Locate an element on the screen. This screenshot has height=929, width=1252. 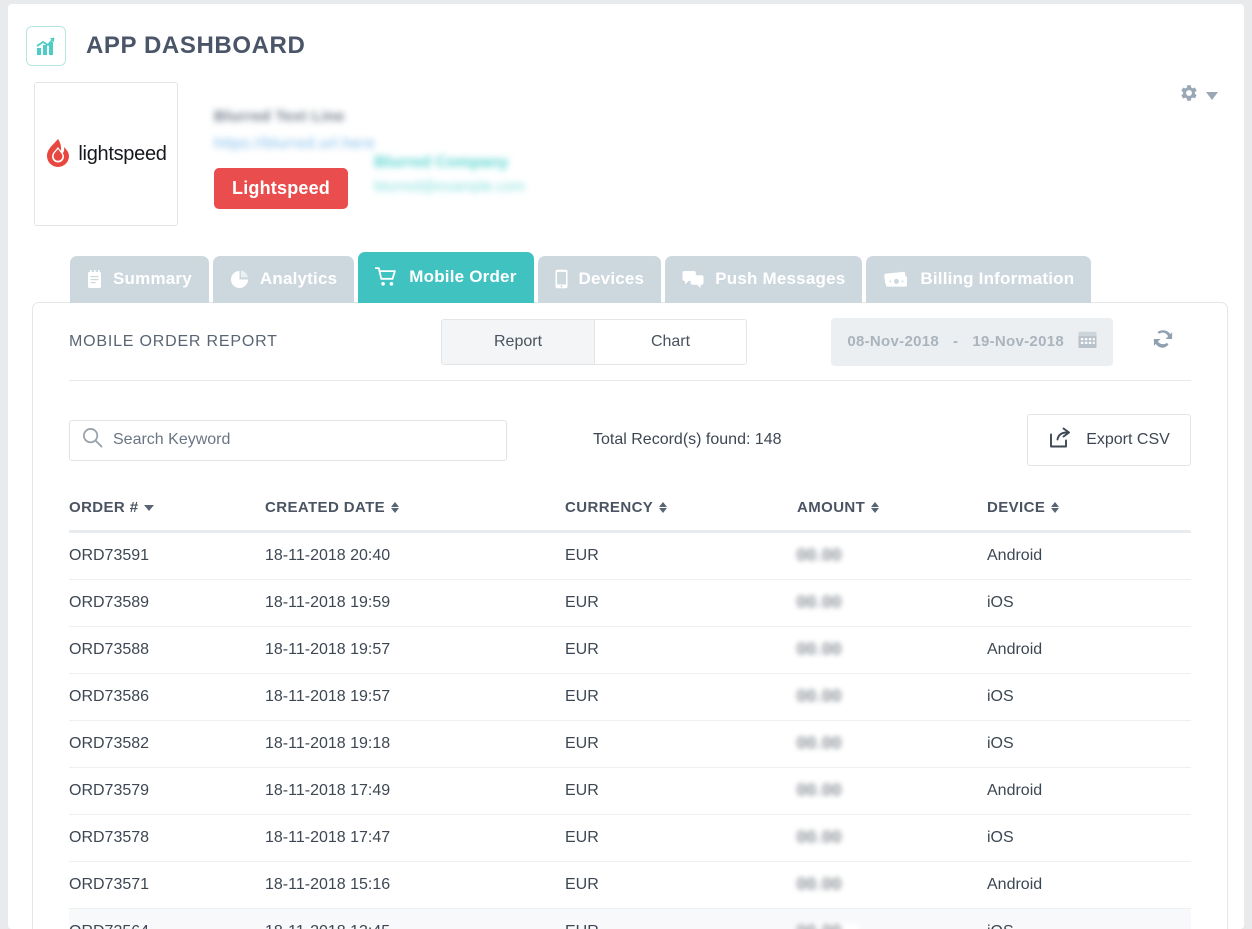
column-header-currency: CURRENCY is located at coordinates (681, 516).